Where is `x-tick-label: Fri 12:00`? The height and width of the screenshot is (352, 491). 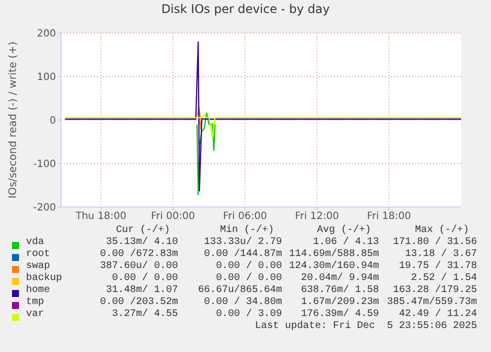
x-tick-label: Fri 12:00 is located at coordinates (317, 216).